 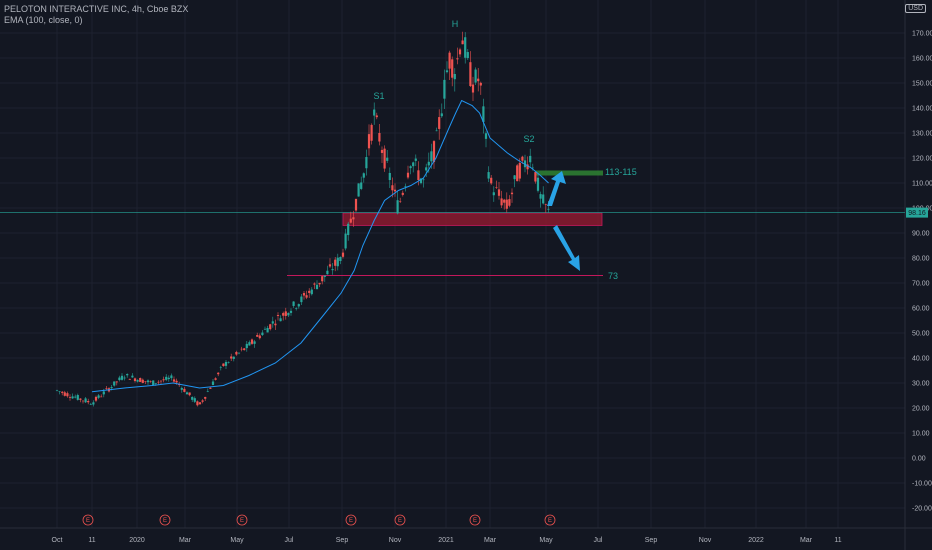 What do you see at coordinates (613, 276) in the screenshot?
I see `annotation-target-down: 73` at bounding box center [613, 276].